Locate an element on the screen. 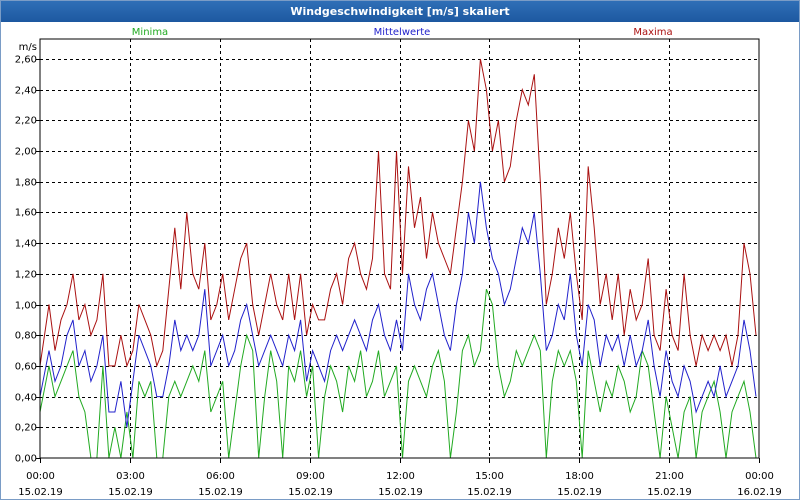 The width and height of the screenshot is (800, 500). y-tick-label: 0,80 is located at coordinates (26, 336).